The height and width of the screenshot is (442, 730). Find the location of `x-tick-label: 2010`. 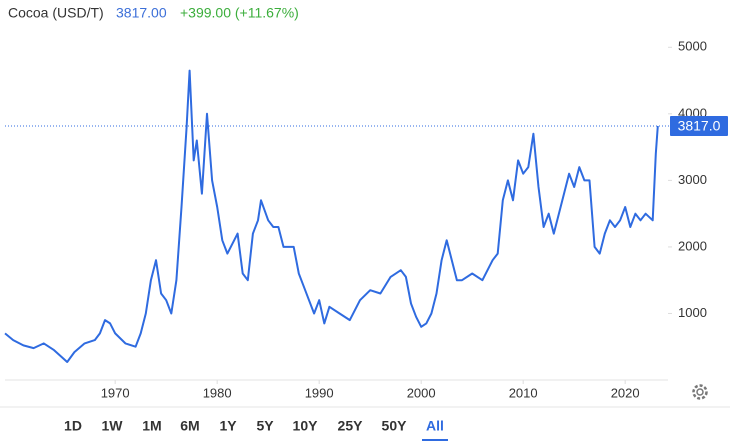

x-tick-label: 2010 is located at coordinates (523, 392).